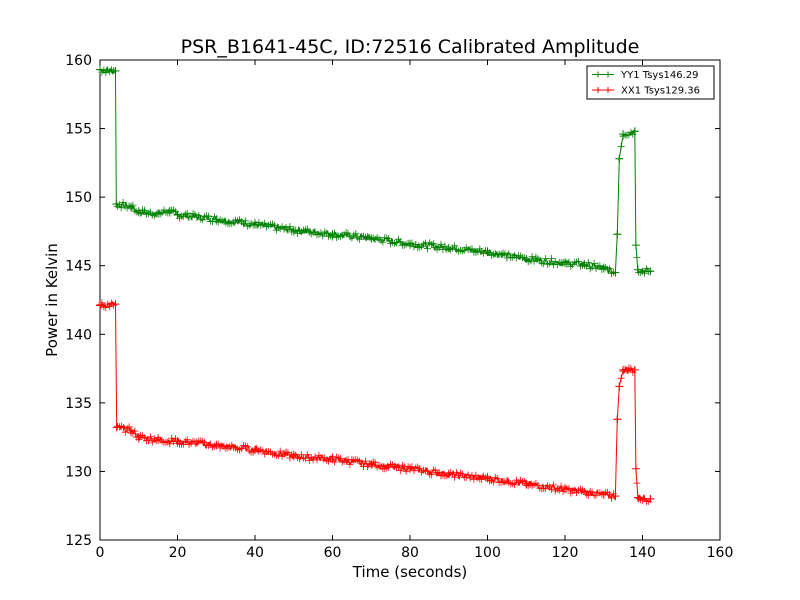 This screenshot has width=800, height=600. I want to click on x-tick-label: 20, so click(178, 553).